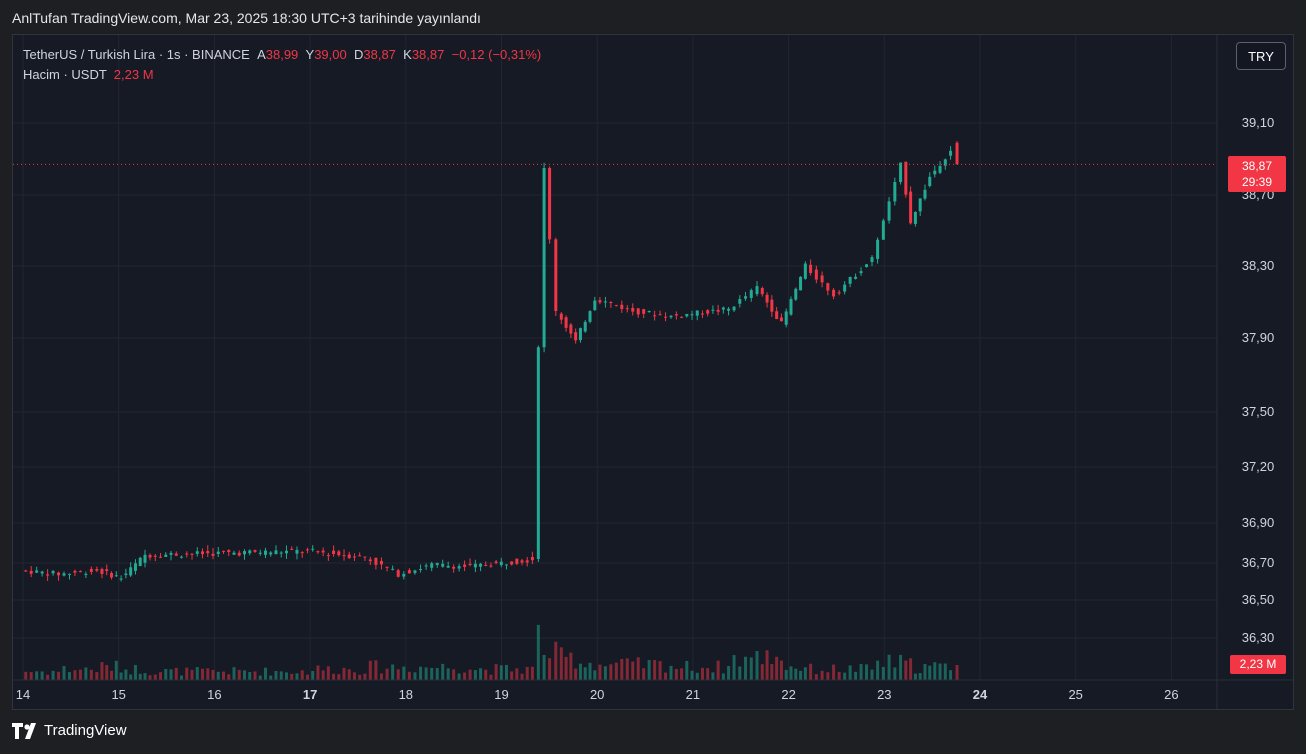 The width and height of the screenshot is (1306, 754). What do you see at coordinates (118, 694) in the screenshot?
I see `x-tick-label: 15` at bounding box center [118, 694].